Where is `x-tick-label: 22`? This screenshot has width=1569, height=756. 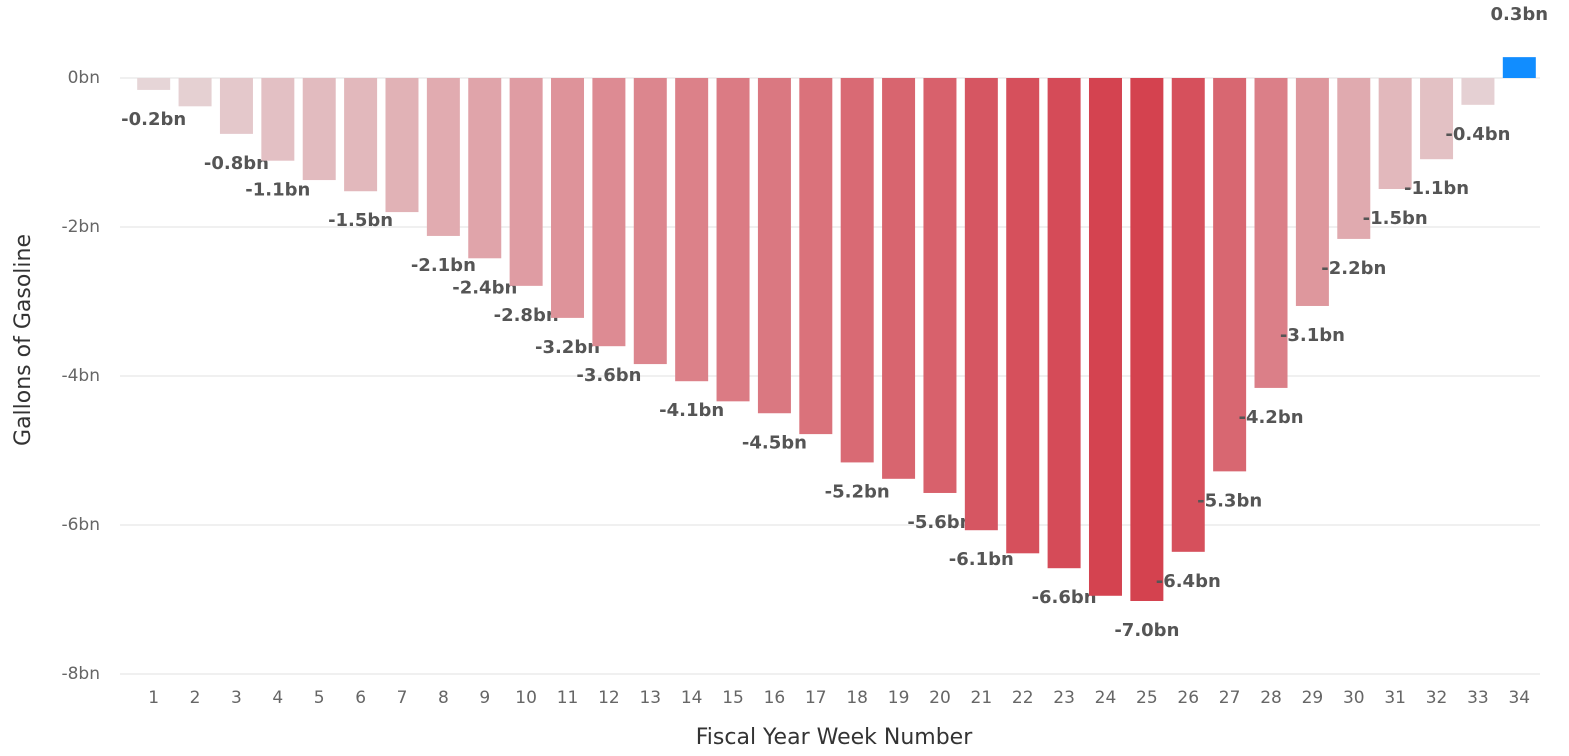
x-tick-label: 22 is located at coordinates (1023, 698).